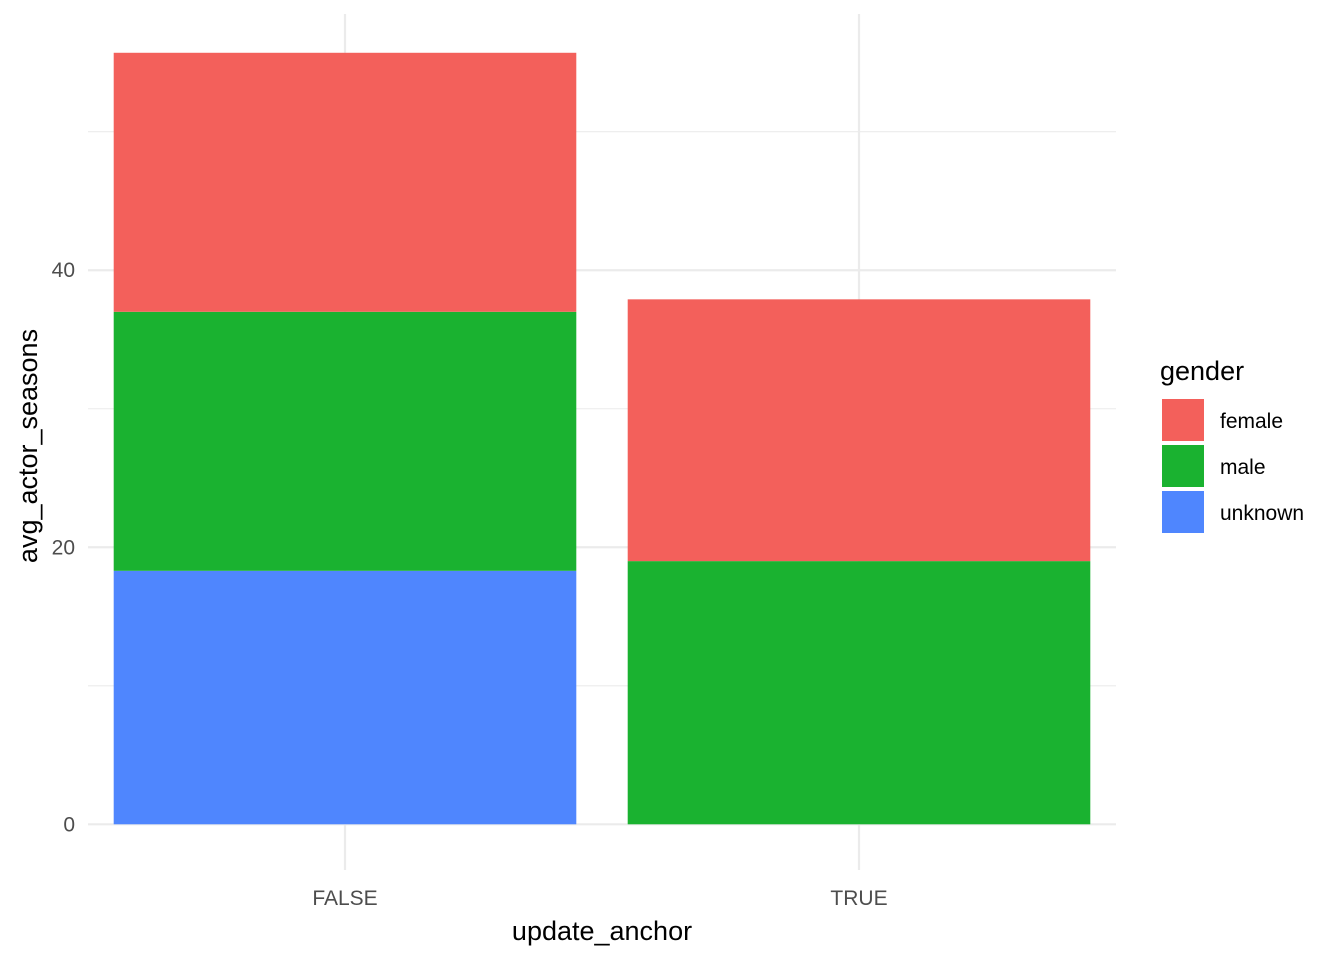 This screenshot has width=1344, height=960. What do you see at coordinates (599, 898) in the screenshot?
I see `x-axis-ticks: FALSE TRUE` at bounding box center [599, 898].